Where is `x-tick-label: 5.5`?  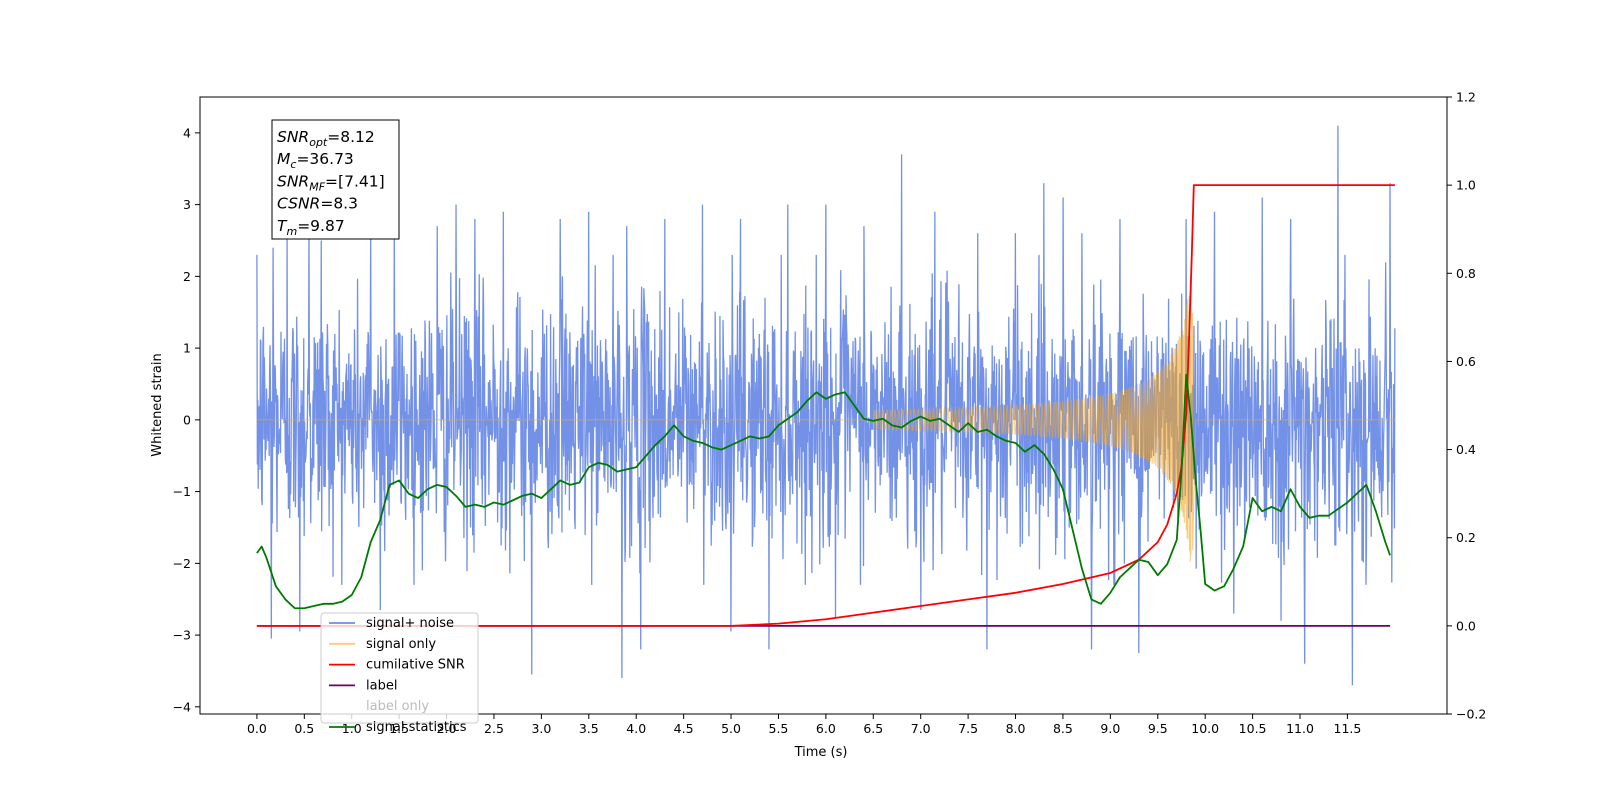
x-tick-label: 5.5 is located at coordinates (779, 728).